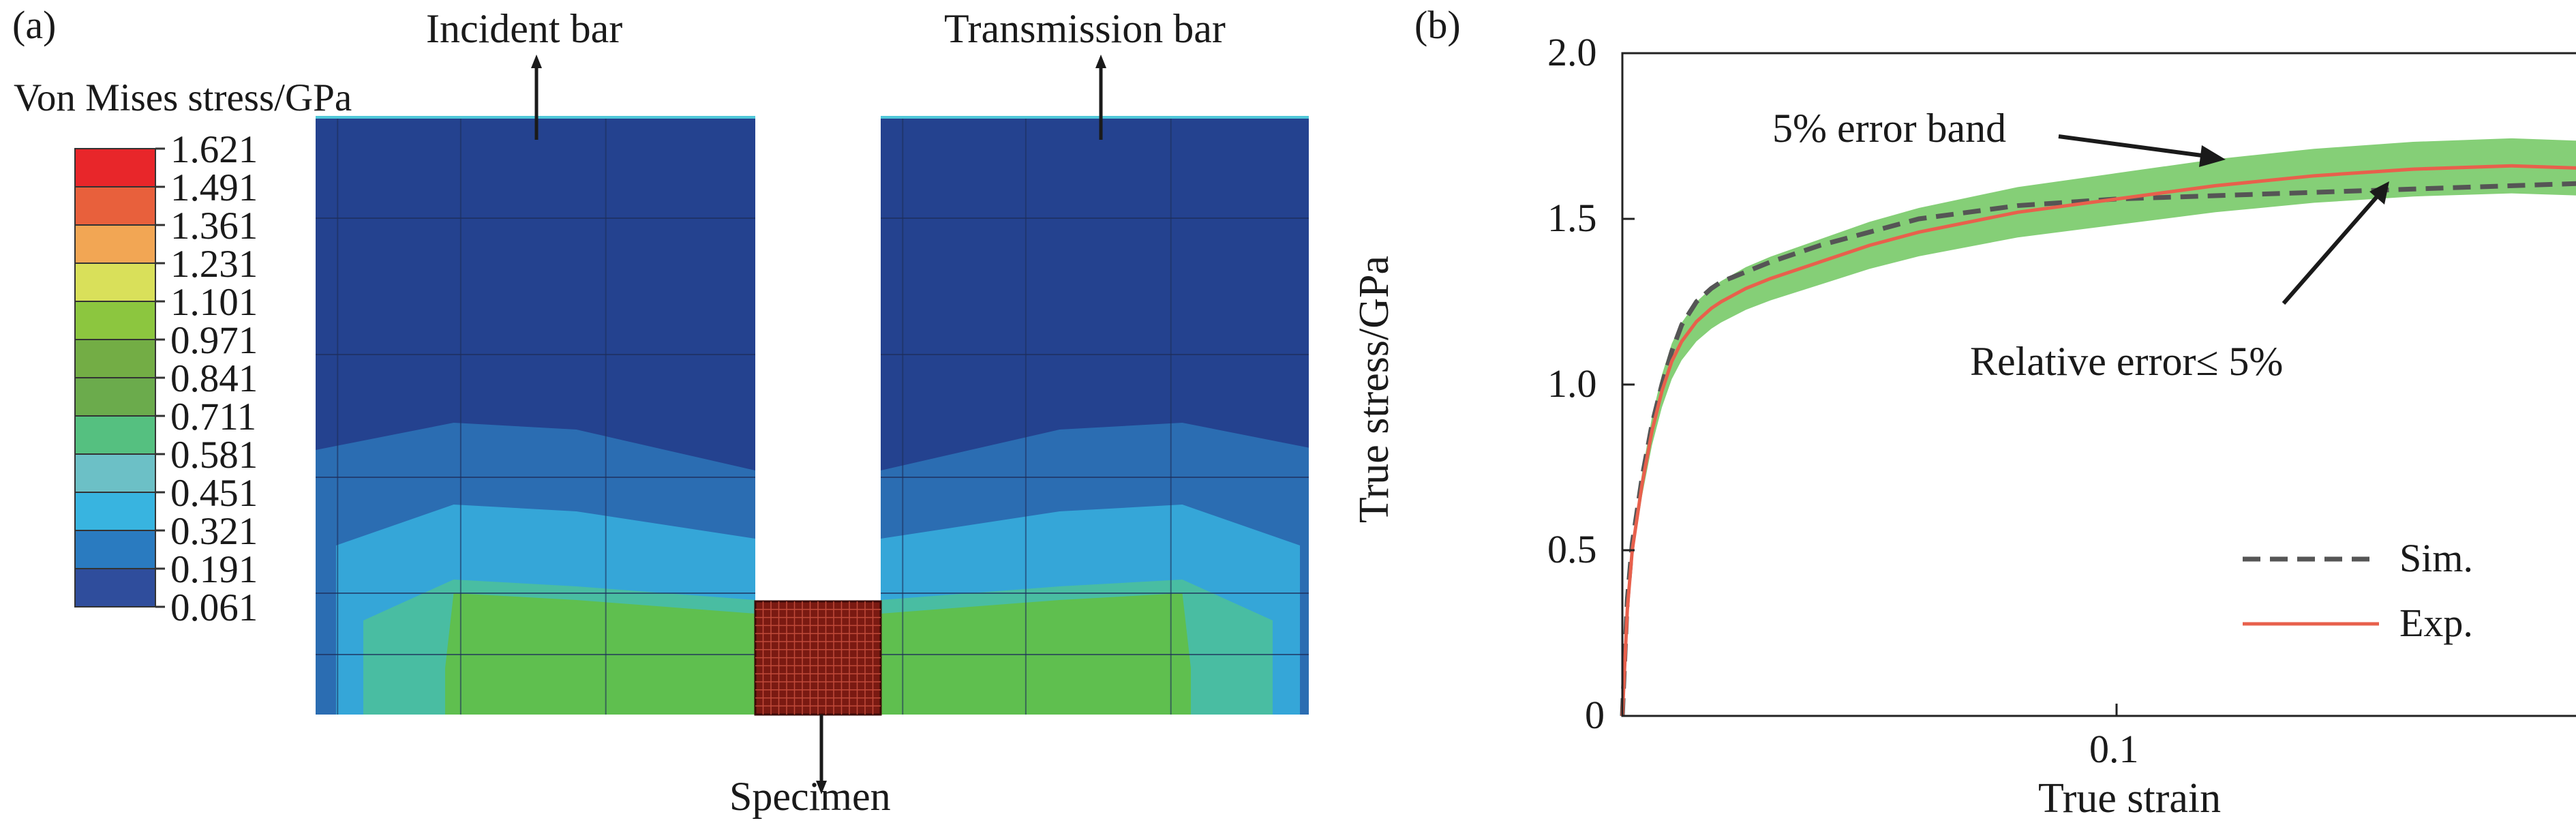 This screenshot has width=2576, height=825. Describe the element at coordinates (213, 416) in the screenshot. I see `colorbar-level-label: 0.711` at that location.